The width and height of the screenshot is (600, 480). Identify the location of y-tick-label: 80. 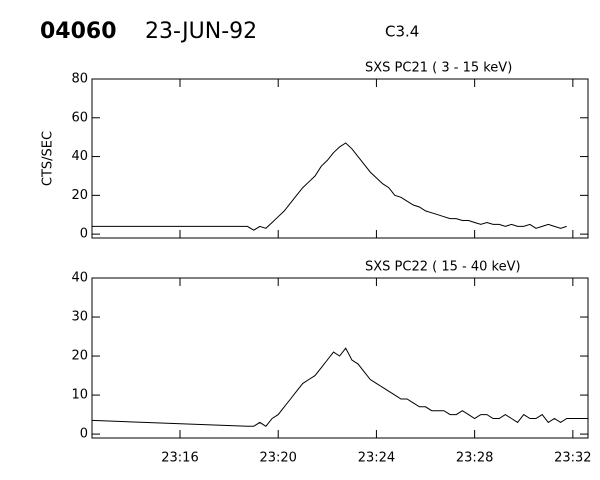
(79, 79).